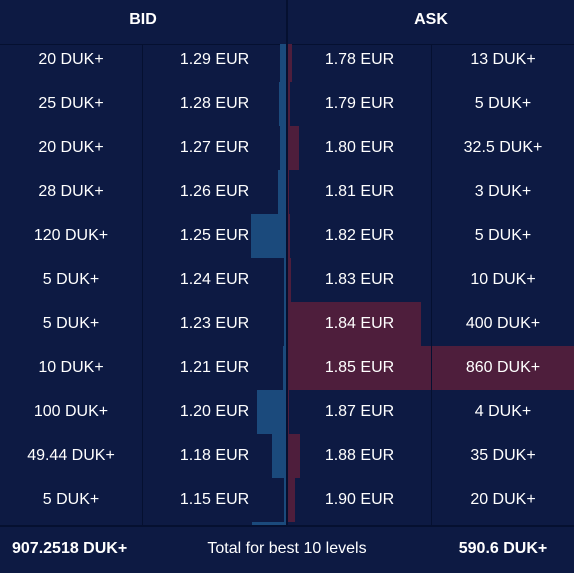  I want to click on order-book-row: 5 DUK+ 1.24 EUR 1.83 EUR 10 DUK+, so click(287, 280).